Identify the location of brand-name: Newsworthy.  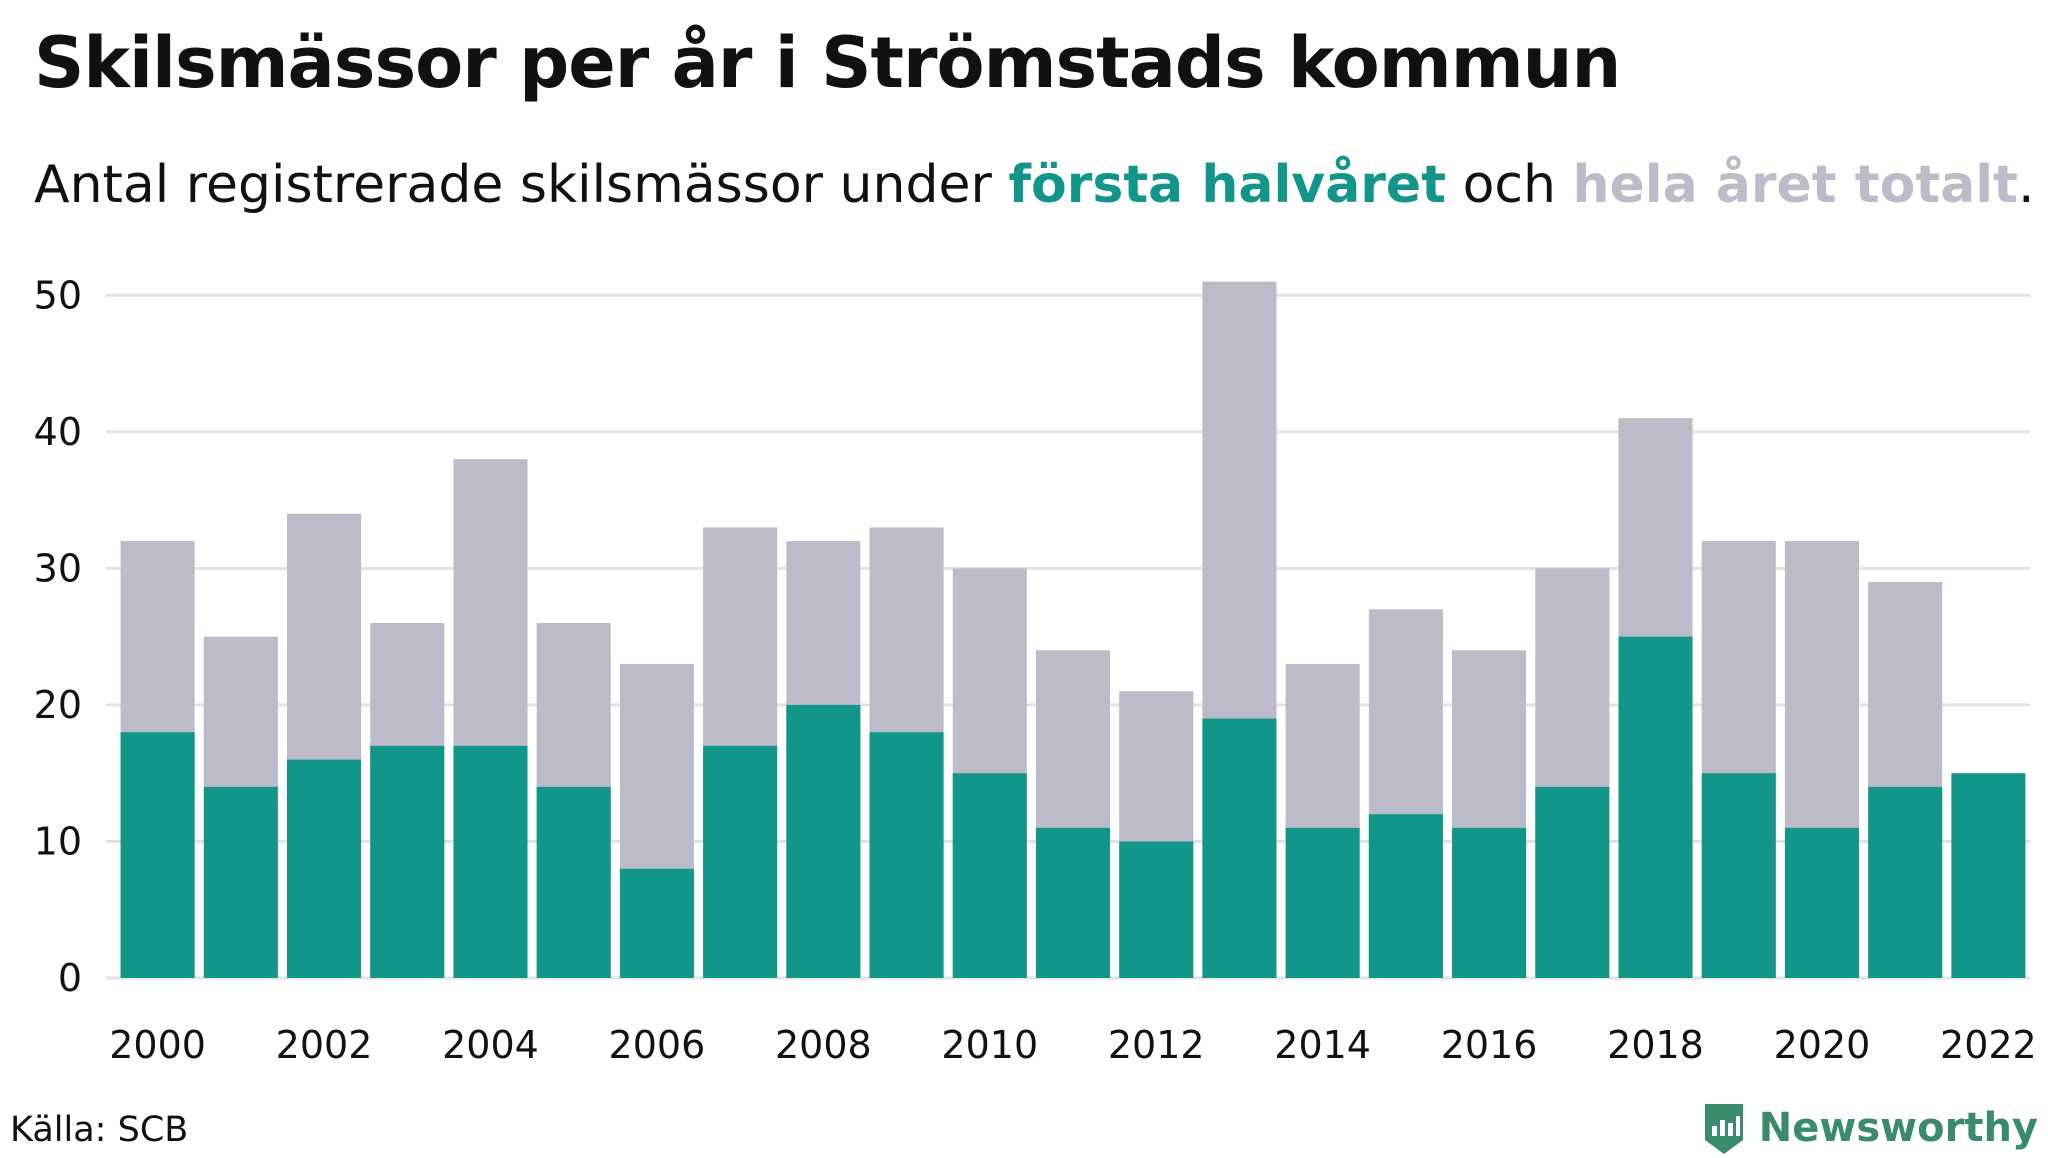
(1898, 1128).